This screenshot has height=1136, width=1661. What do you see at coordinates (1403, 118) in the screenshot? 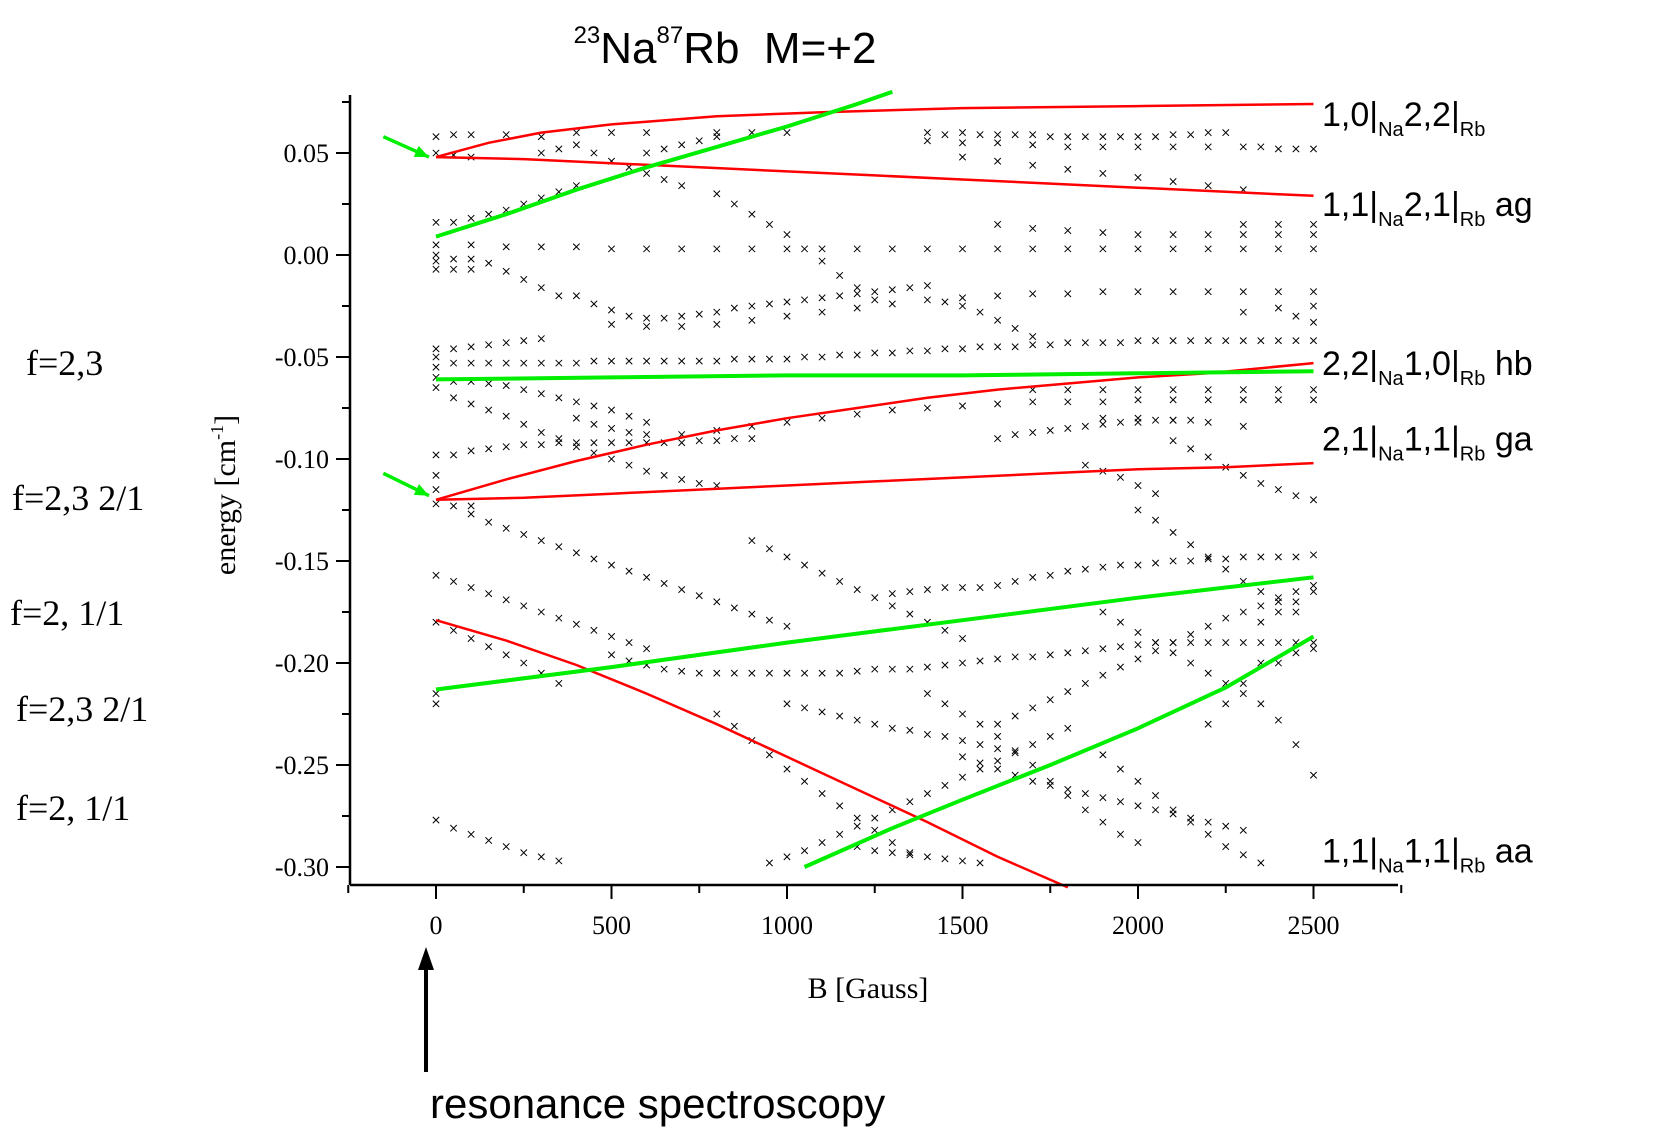
I see `state-label-1: 1,0|Na2,2|Rb` at bounding box center [1403, 118].